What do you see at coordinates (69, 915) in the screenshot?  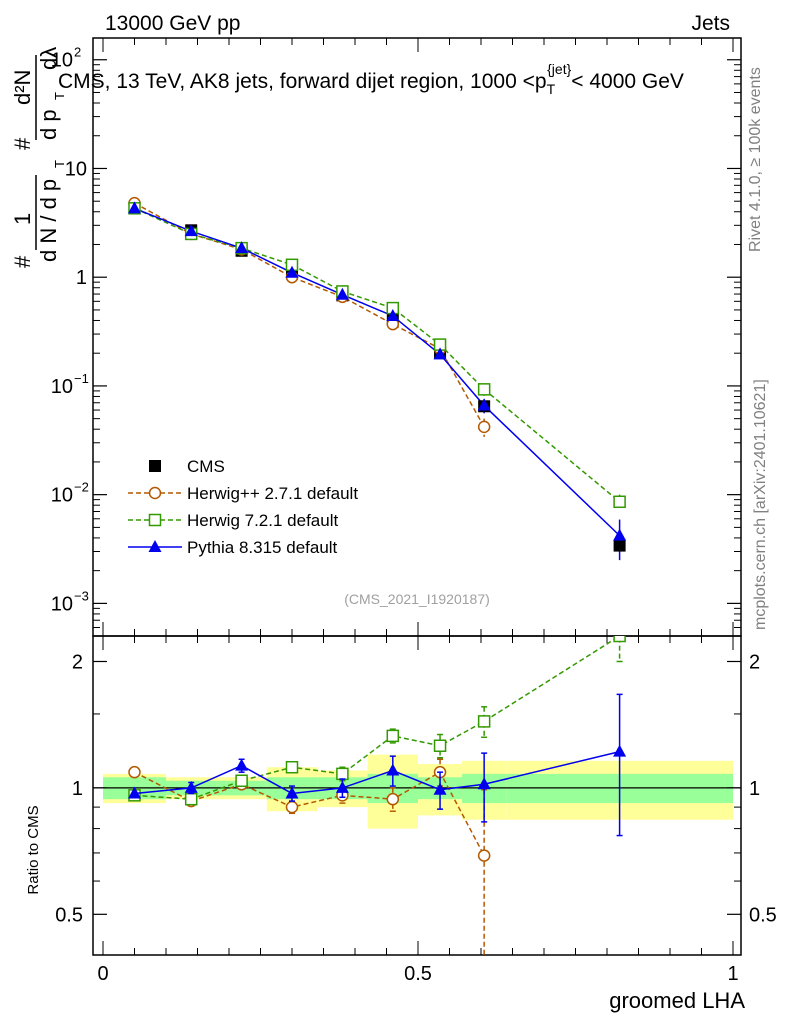 I see `ratio-tick-label: 0.5` at bounding box center [69, 915].